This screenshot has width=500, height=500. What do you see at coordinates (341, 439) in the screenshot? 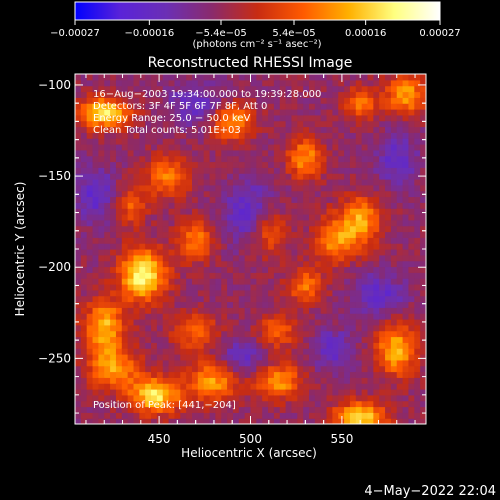
I see `x-tick-label: 550` at bounding box center [341, 439].